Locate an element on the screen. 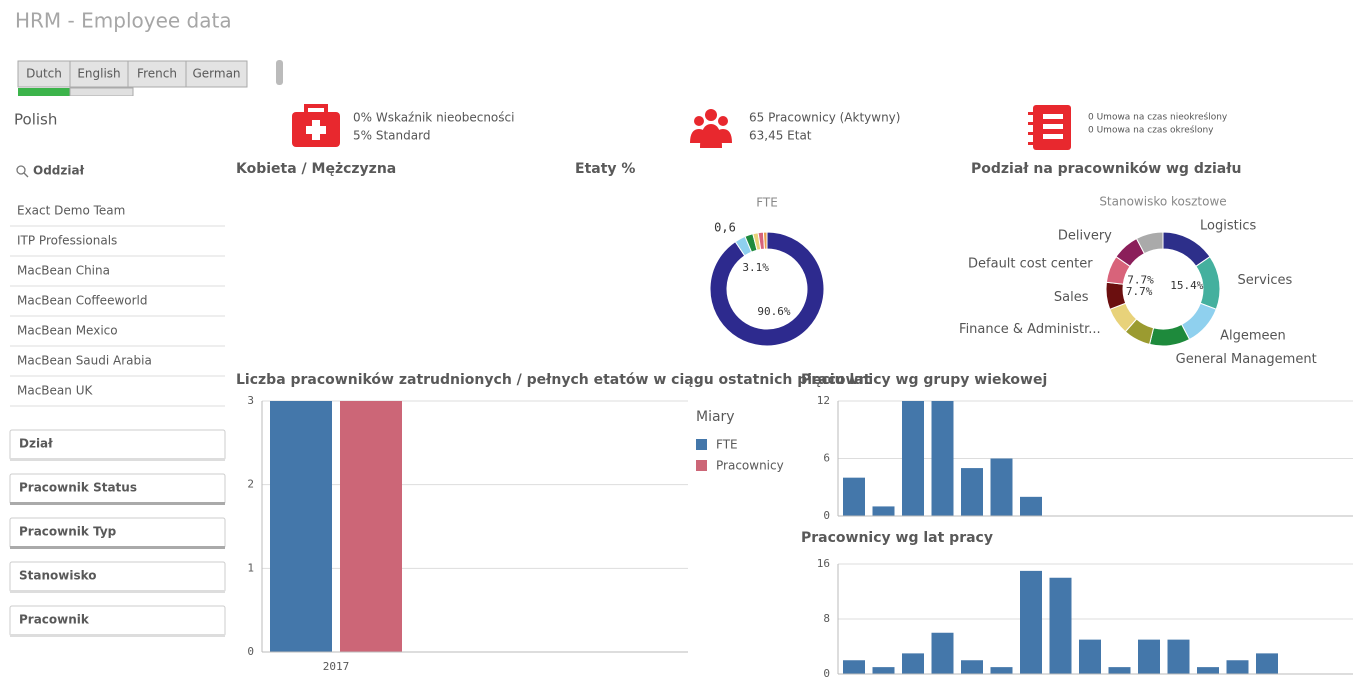 This screenshot has height=683, width=1366. y-tick-label: 2 is located at coordinates (250, 484).